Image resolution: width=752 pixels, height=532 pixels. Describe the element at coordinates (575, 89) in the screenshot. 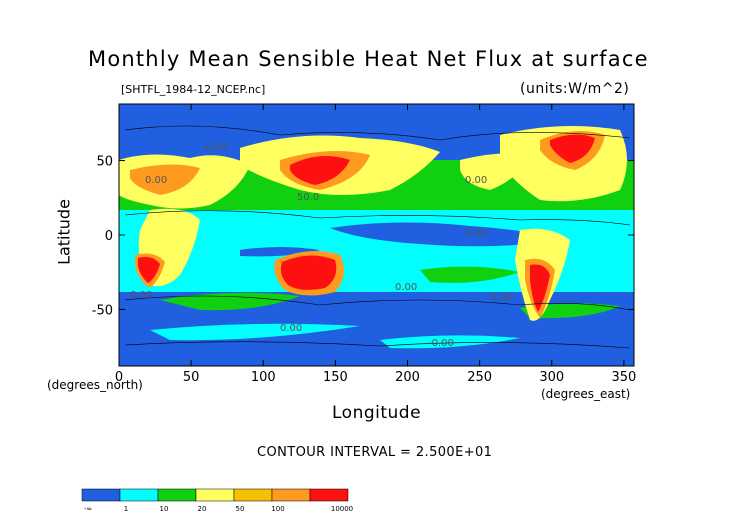

I see `units-label: (units:W/m^2)` at that location.